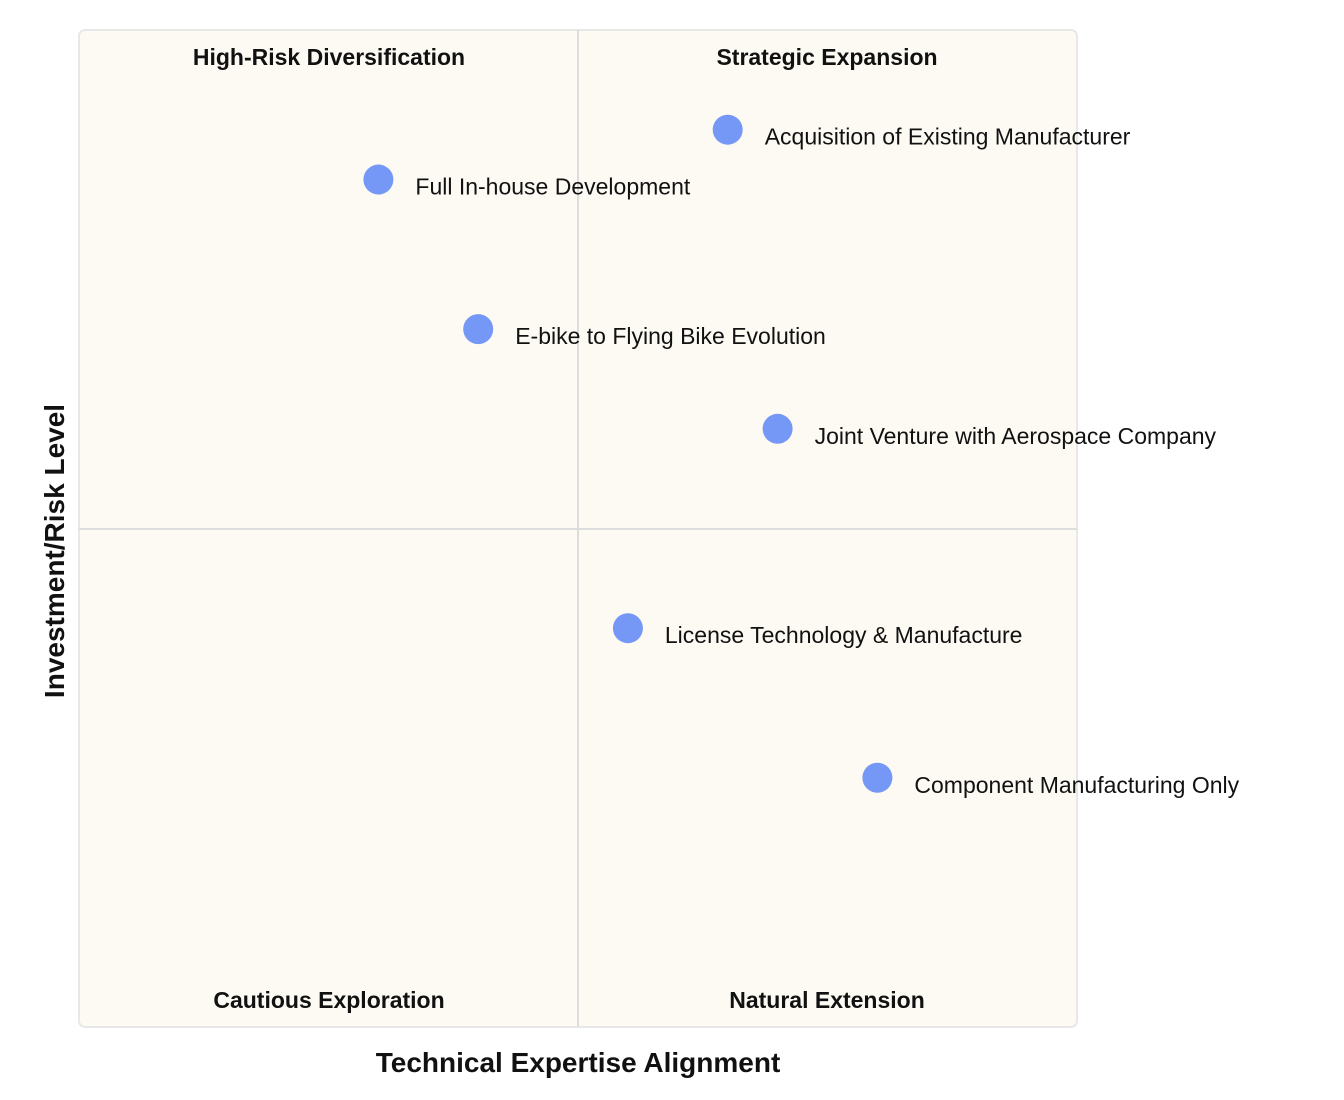 The height and width of the screenshot is (1100, 1344). I want to click on data-point-label: E-bike to Flying Bike Evolution, so click(670, 336).